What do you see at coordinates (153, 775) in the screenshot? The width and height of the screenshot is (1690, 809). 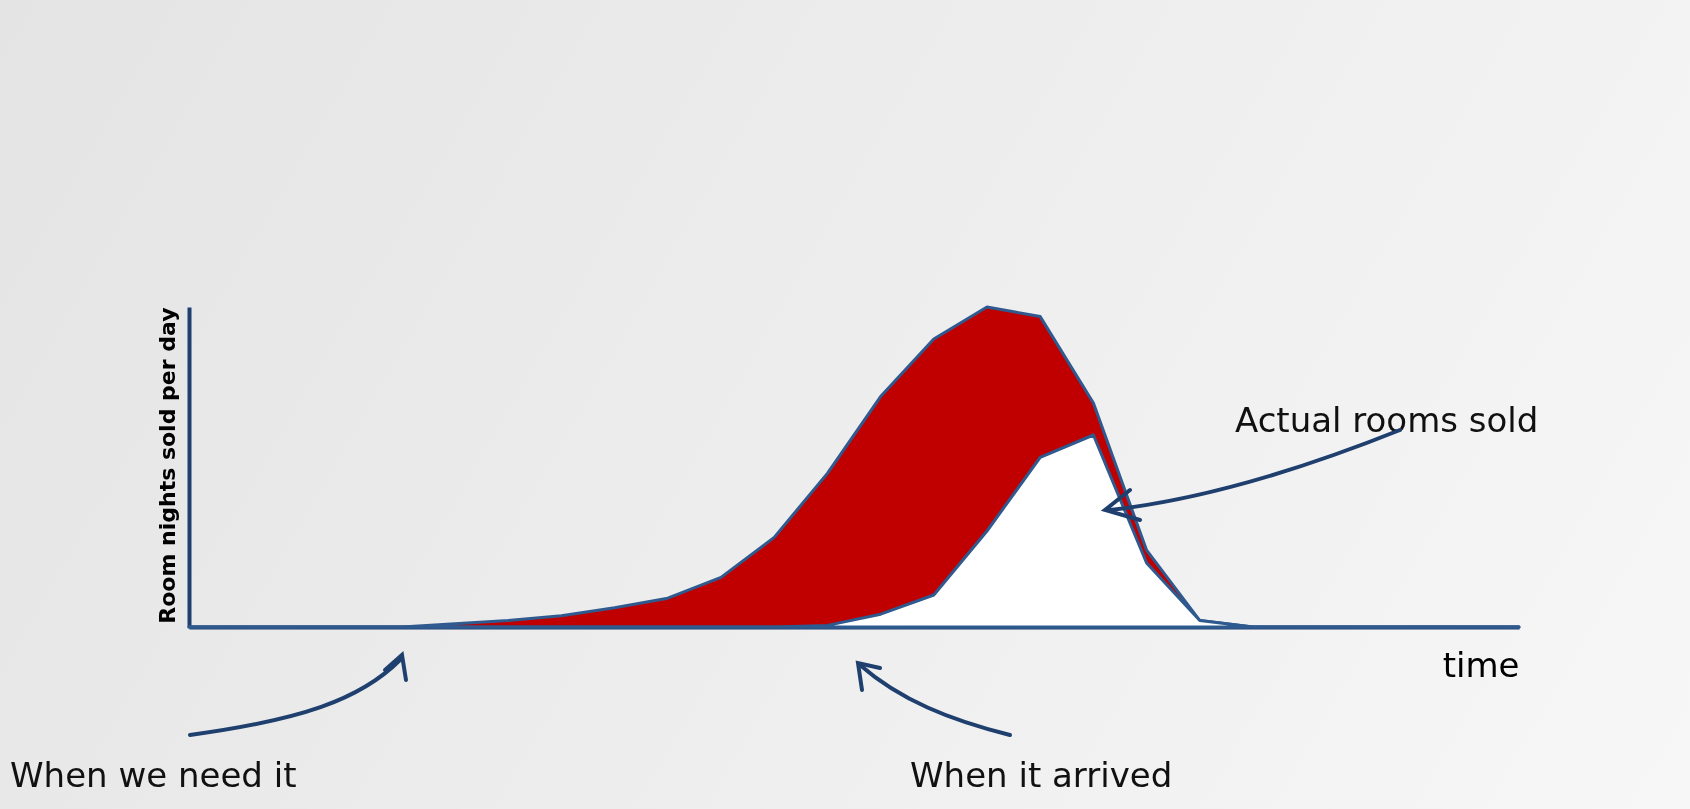 I see `text: When we need it` at bounding box center [153, 775].